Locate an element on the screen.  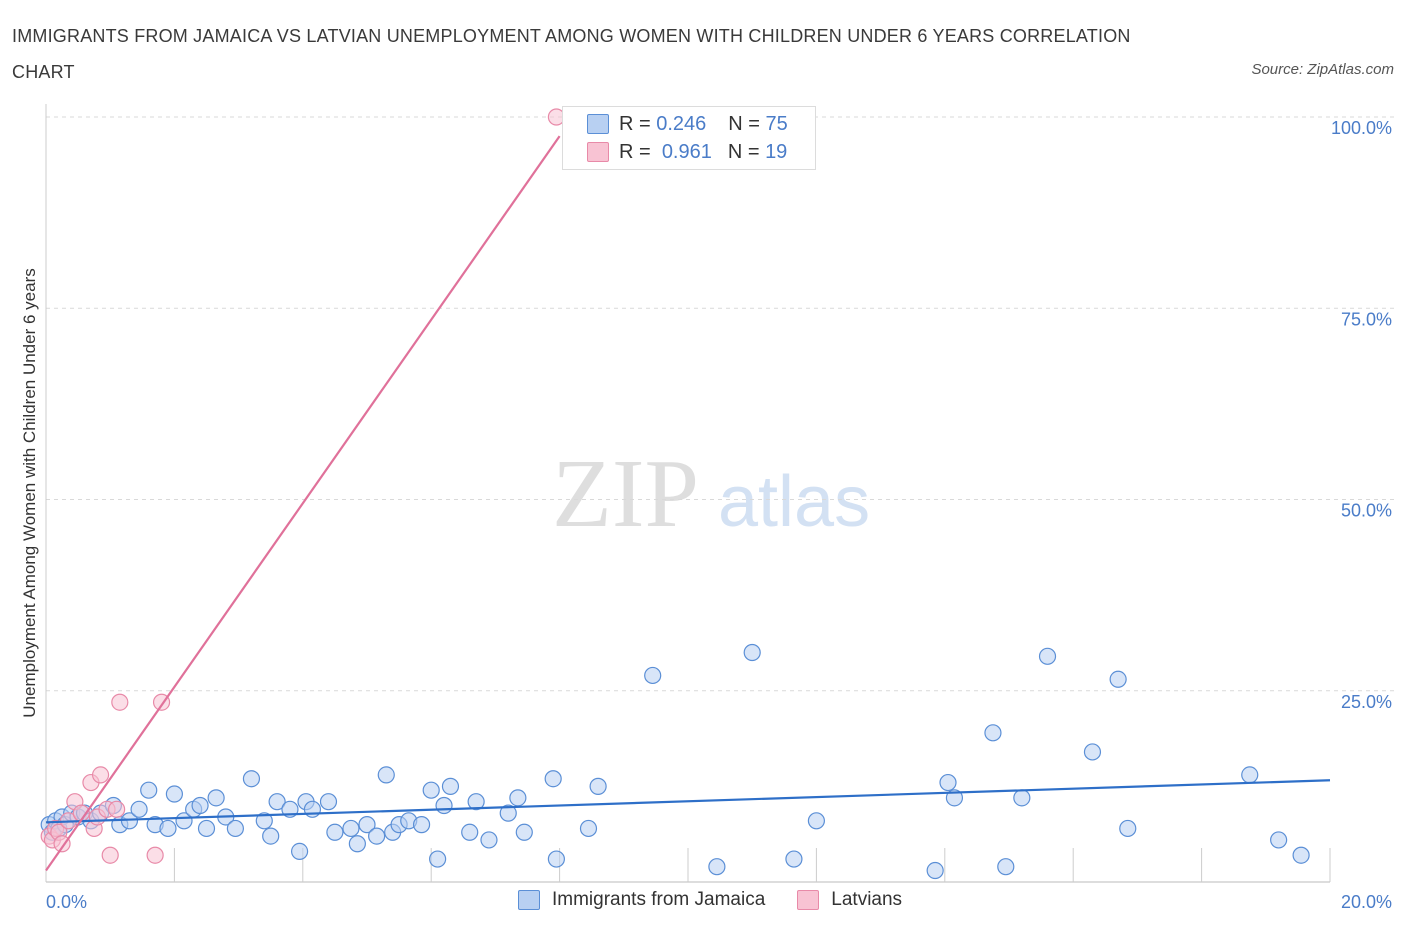
y-tick-label: 50.0% is located at coordinates (1366, 511).